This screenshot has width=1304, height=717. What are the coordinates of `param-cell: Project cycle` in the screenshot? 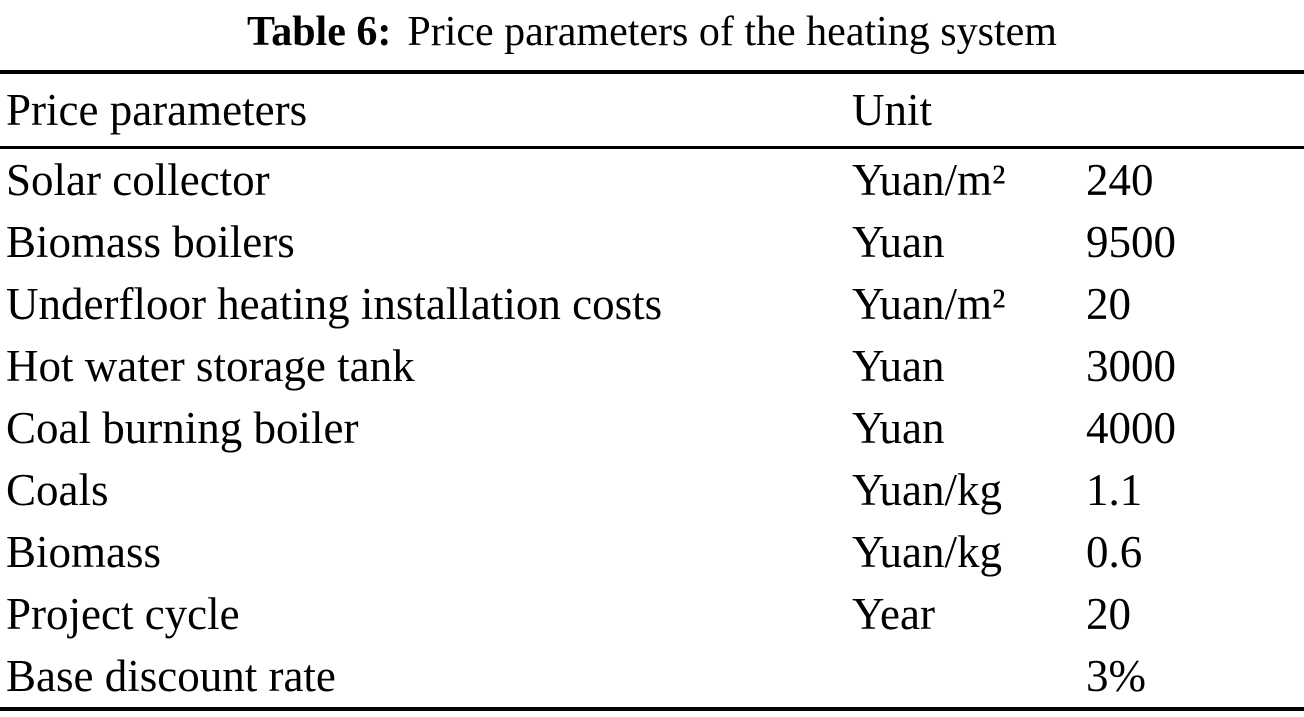 It's located at (123, 614).